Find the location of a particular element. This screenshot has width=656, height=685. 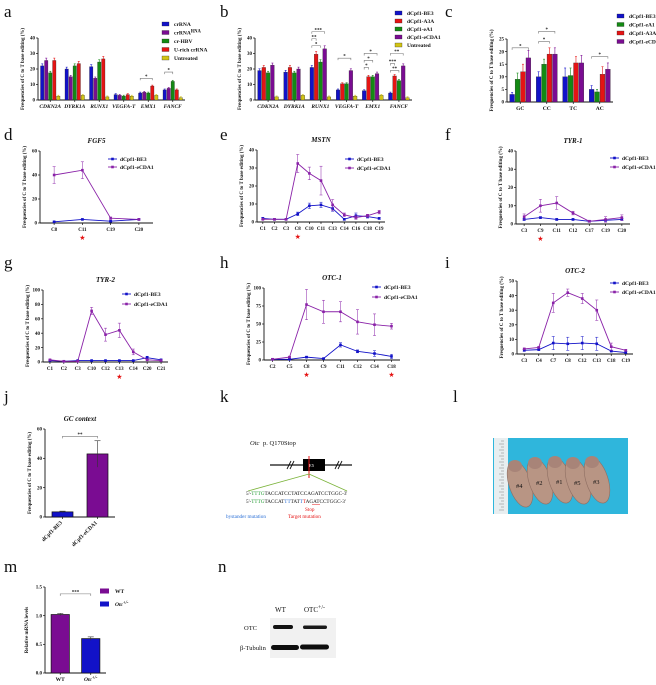

text-base: crRNA is located at coordinates (182, 33).